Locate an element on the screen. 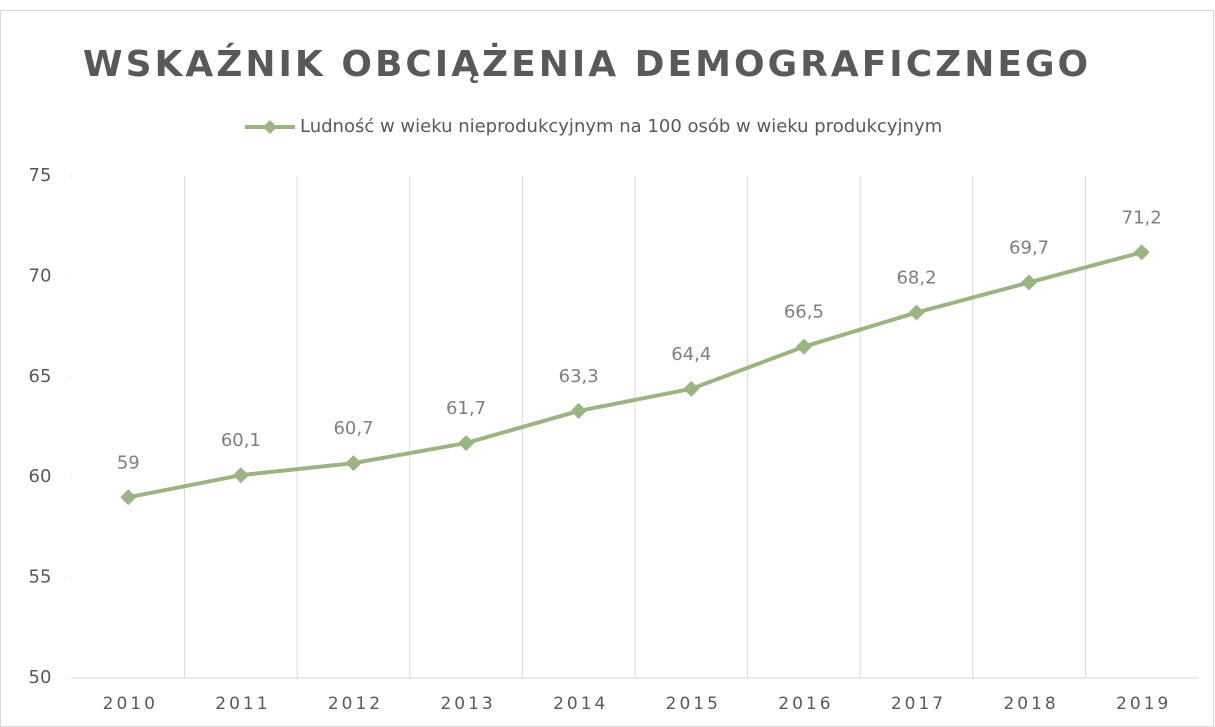 This screenshot has width=1215, height=727. data-label: 63,3 is located at coordinates (579, 376).